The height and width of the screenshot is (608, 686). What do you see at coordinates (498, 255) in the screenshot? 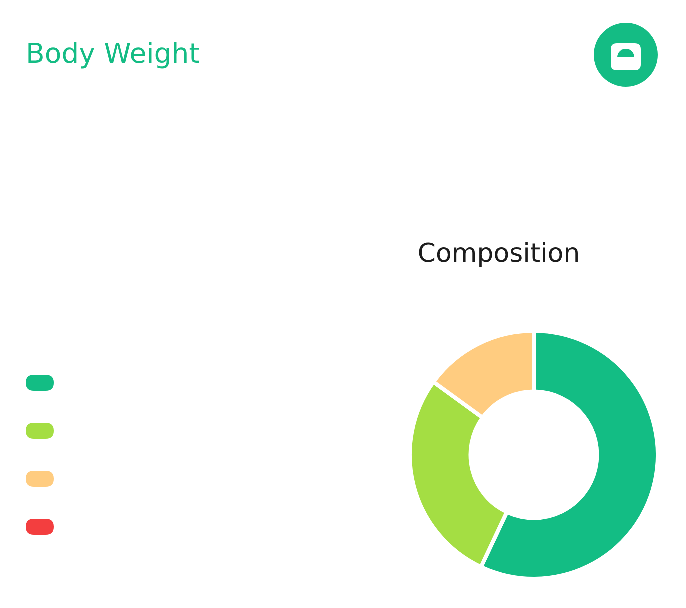
I see `chart-subtitle: Composition` at bounding box center [498, 255].